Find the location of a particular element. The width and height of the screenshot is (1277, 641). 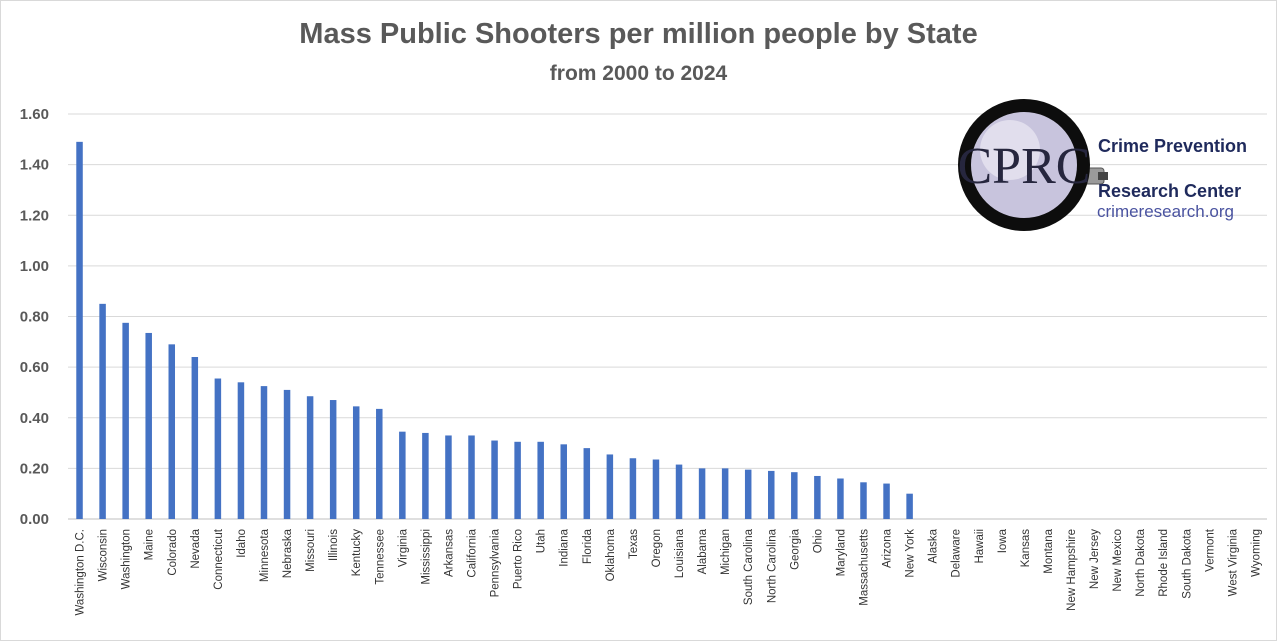

y-tick-label: 1.40 is located at coordinates (34, 165).